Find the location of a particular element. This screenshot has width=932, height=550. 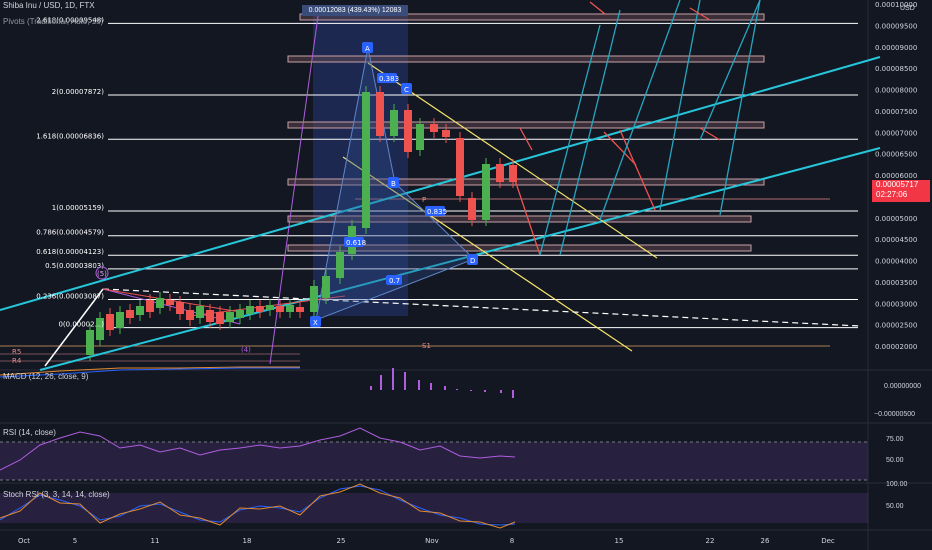

time-tick-label: 26 is located at coordinates (765, 541).